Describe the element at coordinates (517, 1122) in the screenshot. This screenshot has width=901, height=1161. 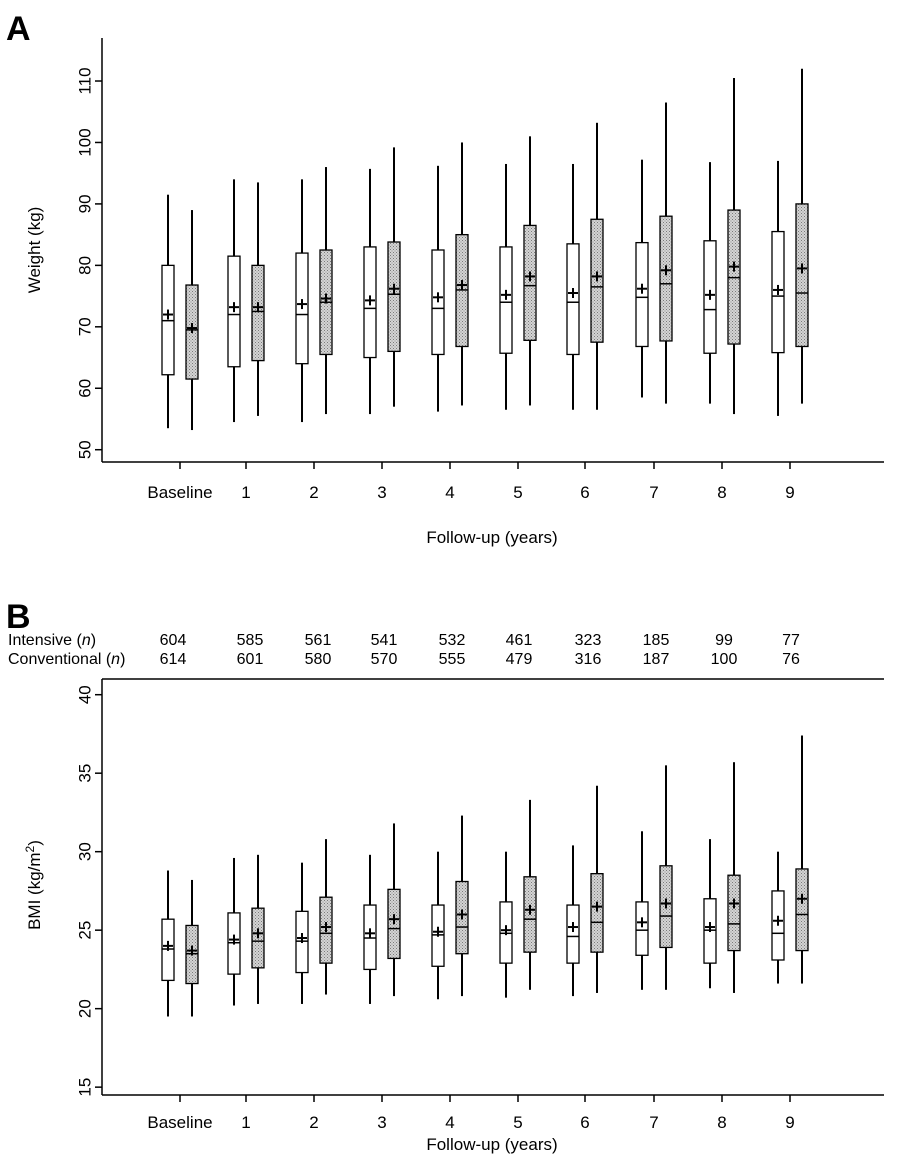
I see `panel-b-x-tick-label: 5` at that location.